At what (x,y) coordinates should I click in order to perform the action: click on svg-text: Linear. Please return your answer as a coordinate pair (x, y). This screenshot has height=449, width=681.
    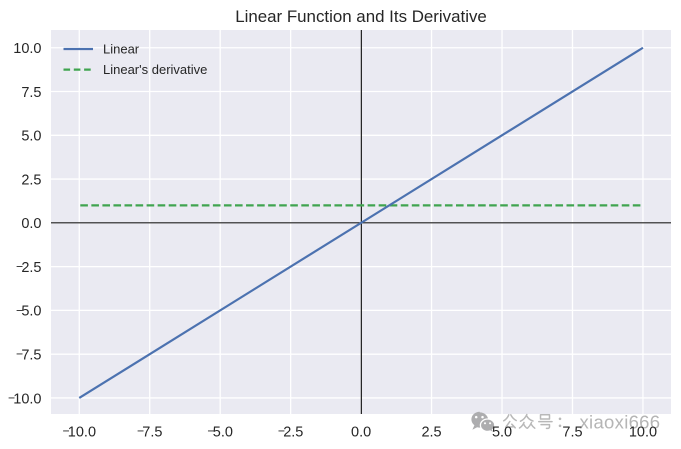
    Looking at the image, I should click on (121, 49).